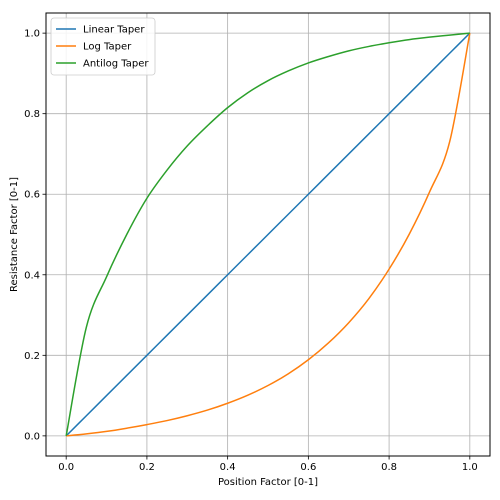 The width and height of the screenshot is (500, 500). Describe the element at coordinates (228, 467) in the screenshot. I see `x-tick-label: 0.4` at that location.